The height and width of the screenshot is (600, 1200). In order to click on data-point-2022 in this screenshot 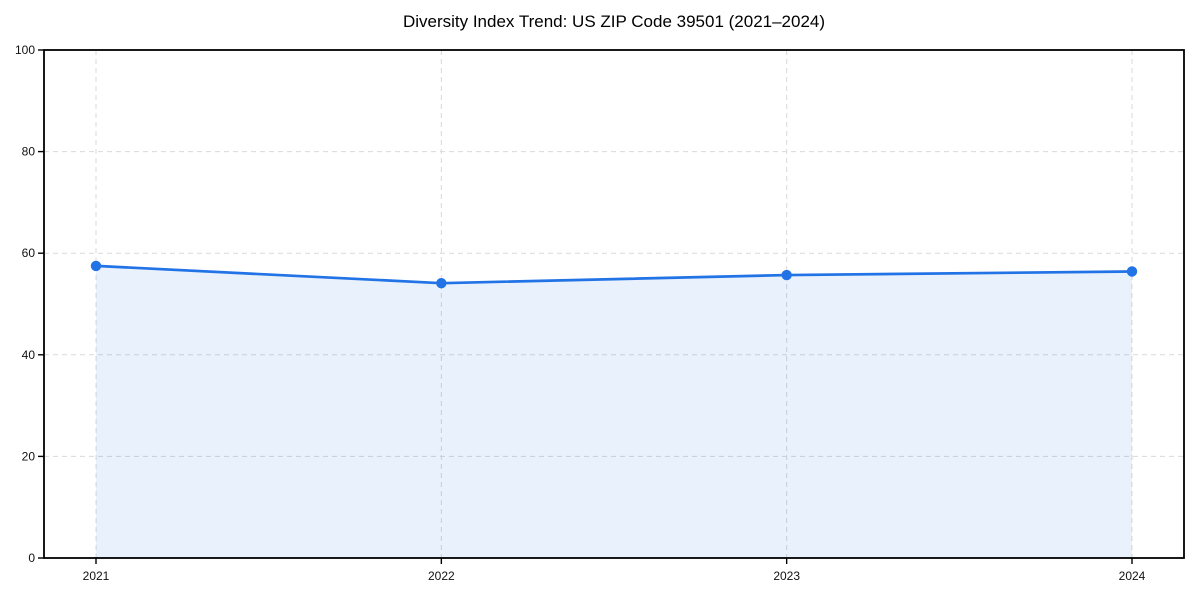, I will do `click(441, 283)`.